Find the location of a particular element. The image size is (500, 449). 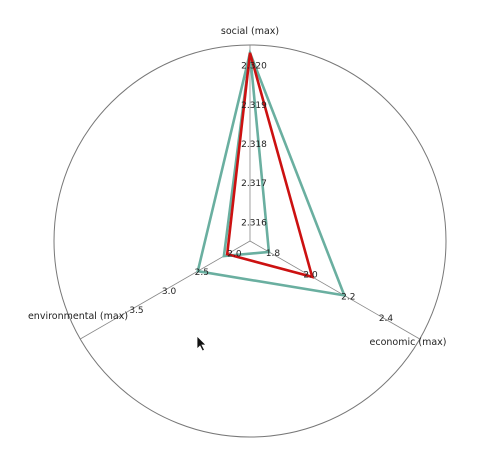

tick-label: 2.2 is located at coordinates (348, 297).